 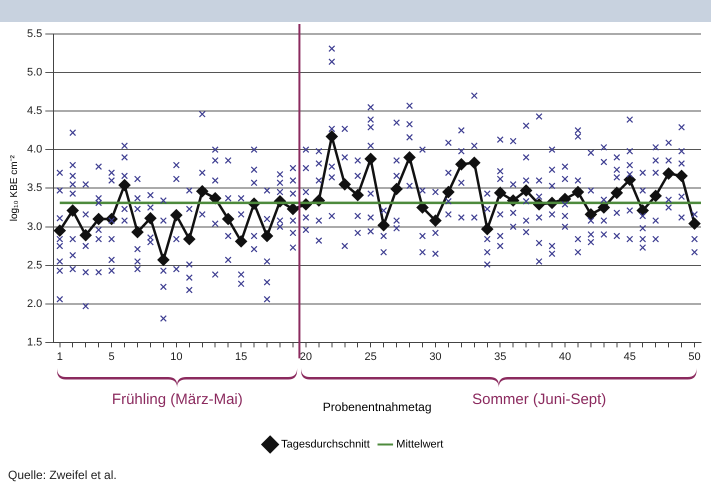 I want to click on x-tick-label: 20, so click(x=306, y=357).